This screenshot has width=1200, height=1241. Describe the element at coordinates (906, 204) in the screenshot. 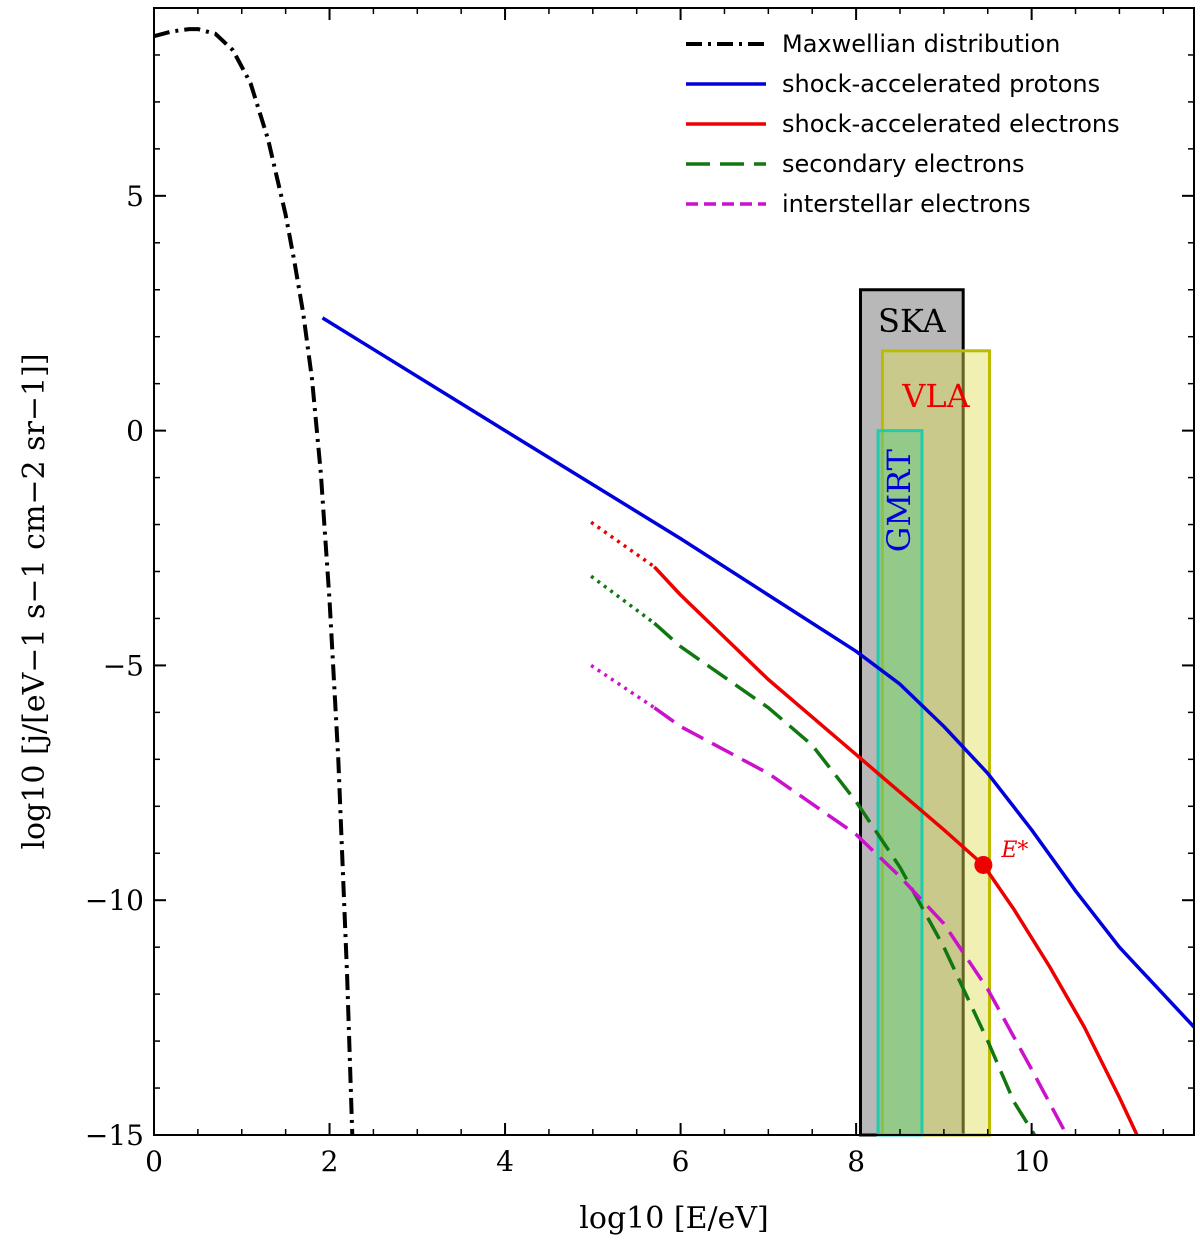

I see `legend-entry-interstellar-electrons: interstellar electrons` at that location.